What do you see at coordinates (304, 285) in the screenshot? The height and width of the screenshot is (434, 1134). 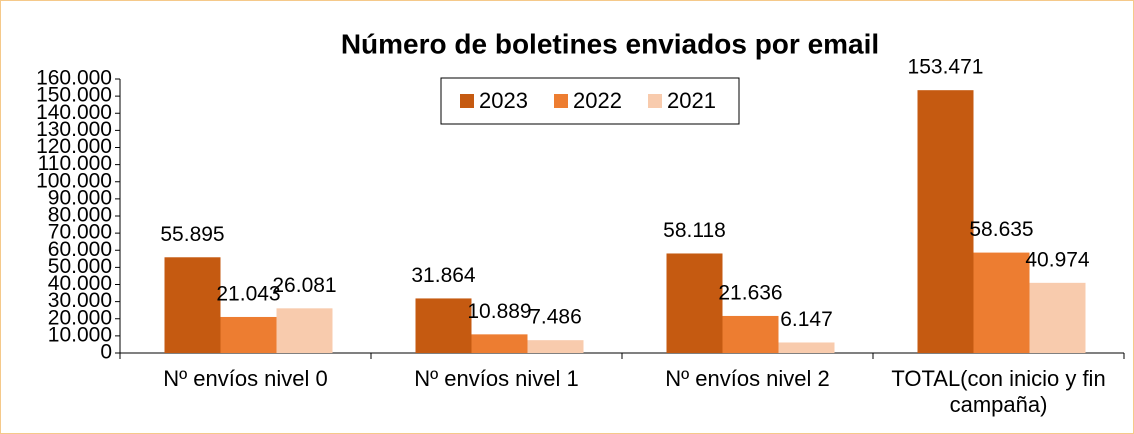 I see `data-label: 26.081` at bounding box center [304, 285].